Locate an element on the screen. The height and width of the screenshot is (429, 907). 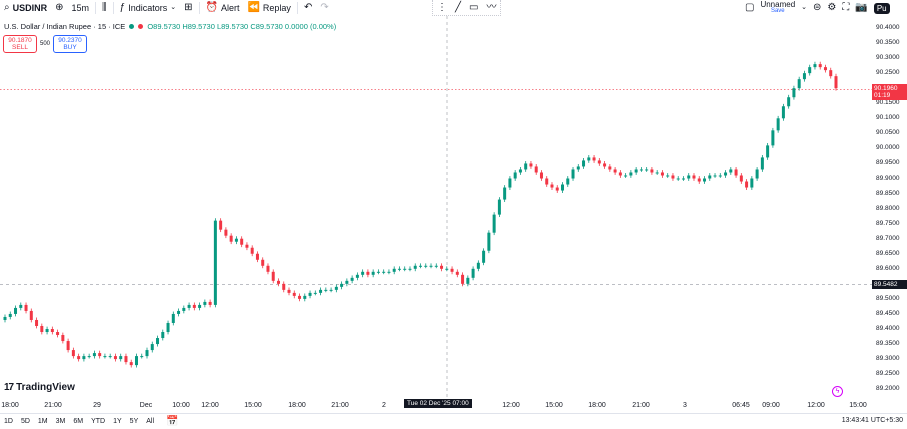
price-tick-label: 89.3500 is located at coordinates (888, 344).